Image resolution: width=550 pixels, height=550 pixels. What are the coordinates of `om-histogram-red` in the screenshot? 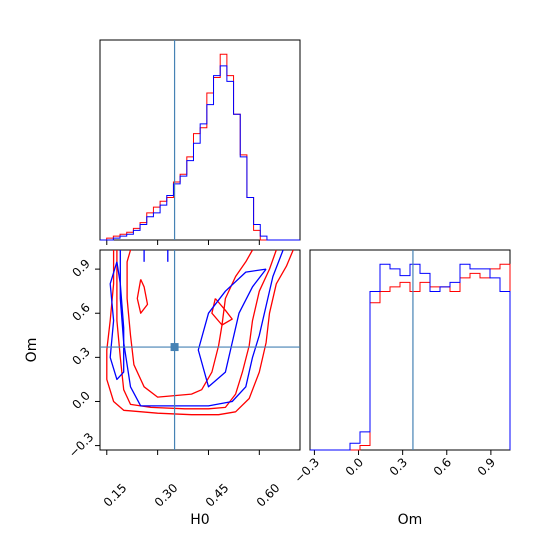 It's located at (410, 357).